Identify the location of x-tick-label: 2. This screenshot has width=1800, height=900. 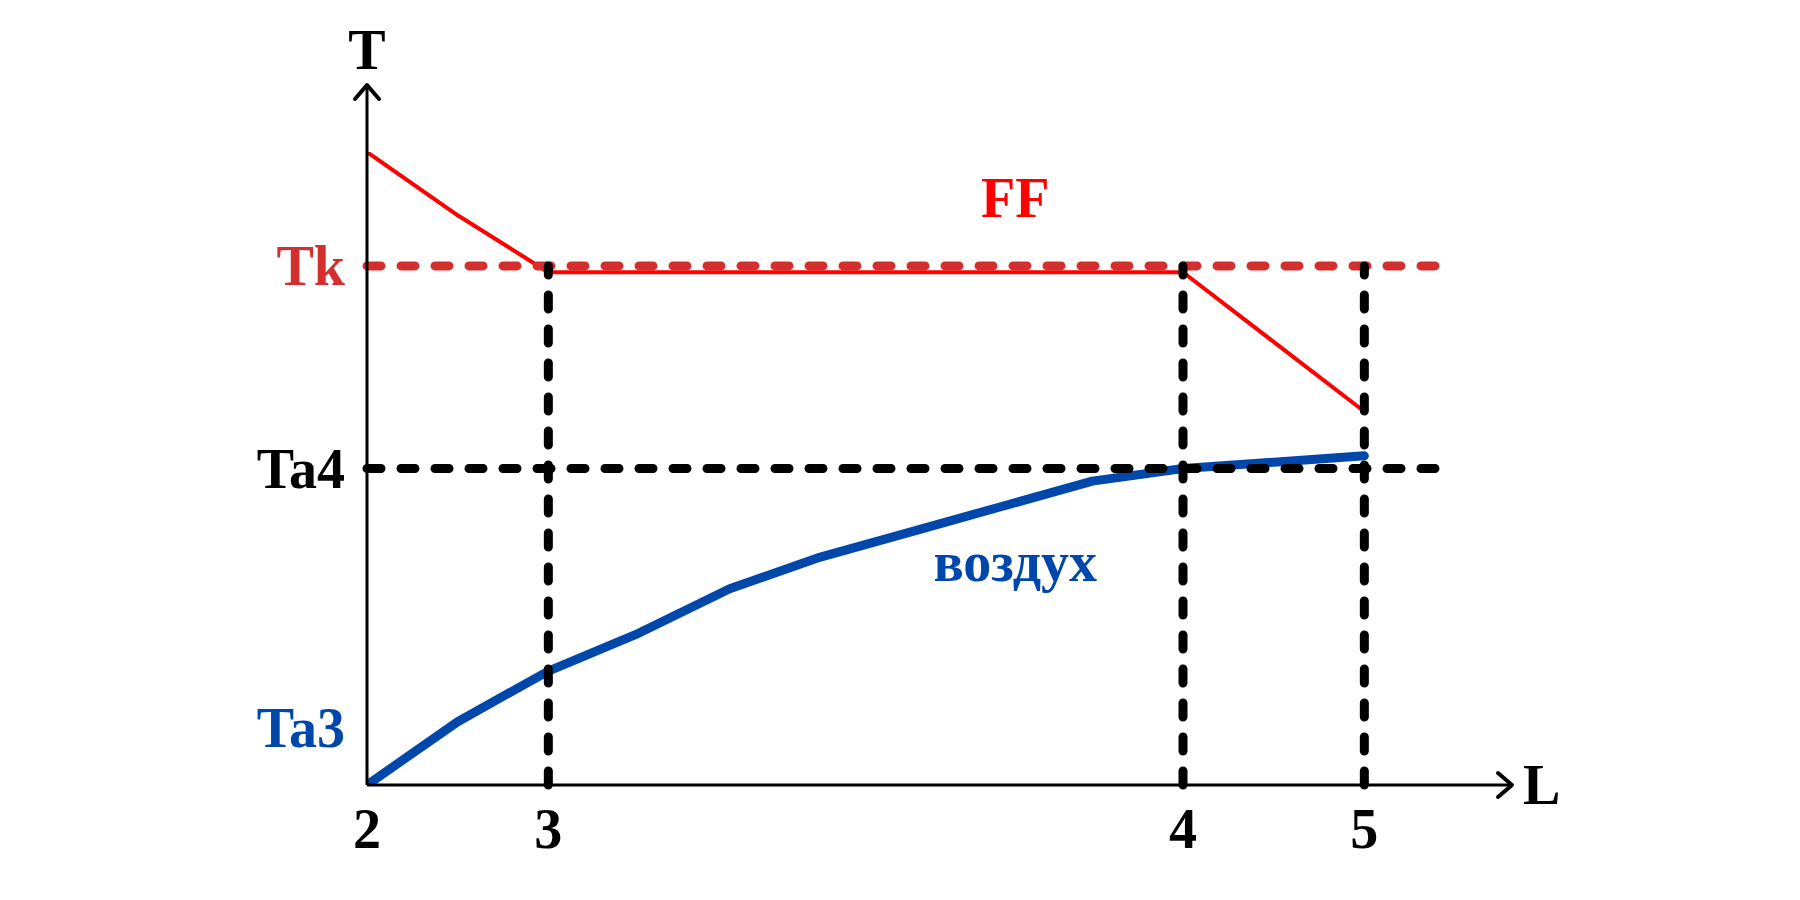
(367, 828).